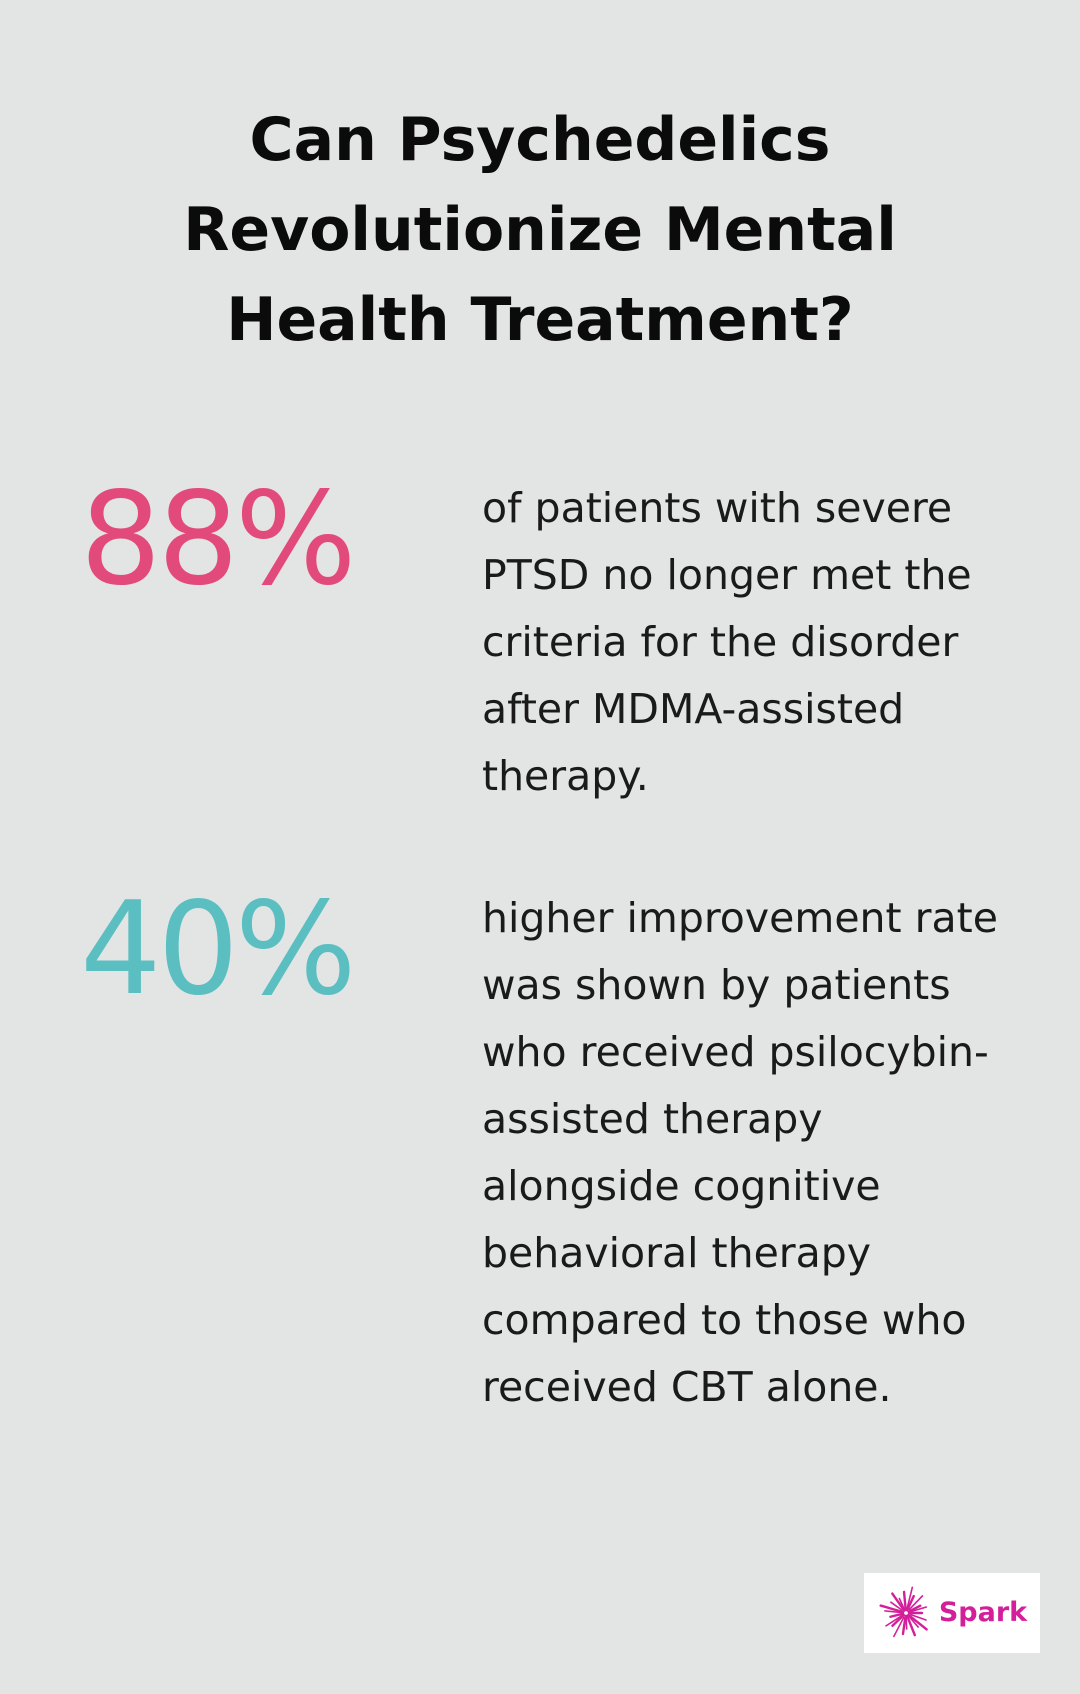  What do you see at coordinates (218, 949) in the screenshot?
I see `stat-value: 40%` at bounding box center [218, 949].